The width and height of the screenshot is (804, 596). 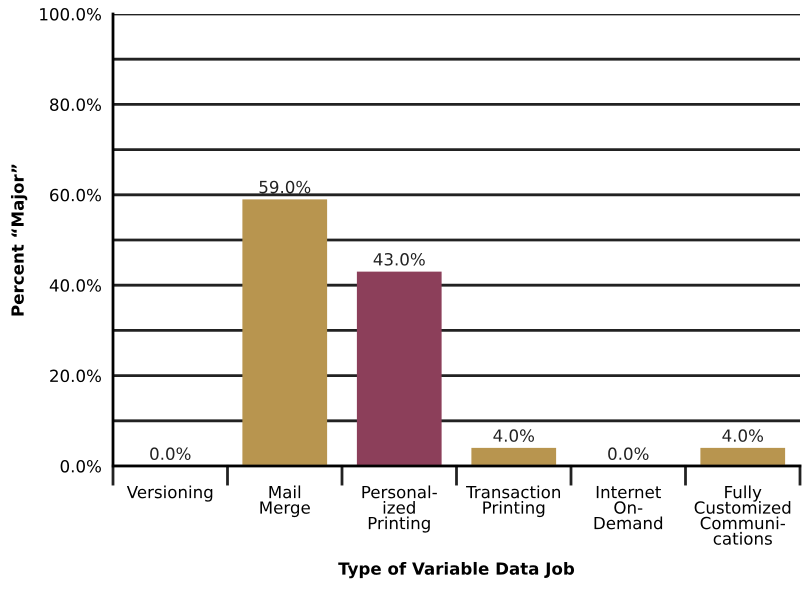 I want to click on x-tick-label: Fully Customized Communi- cations, so click(x=742, y=515).